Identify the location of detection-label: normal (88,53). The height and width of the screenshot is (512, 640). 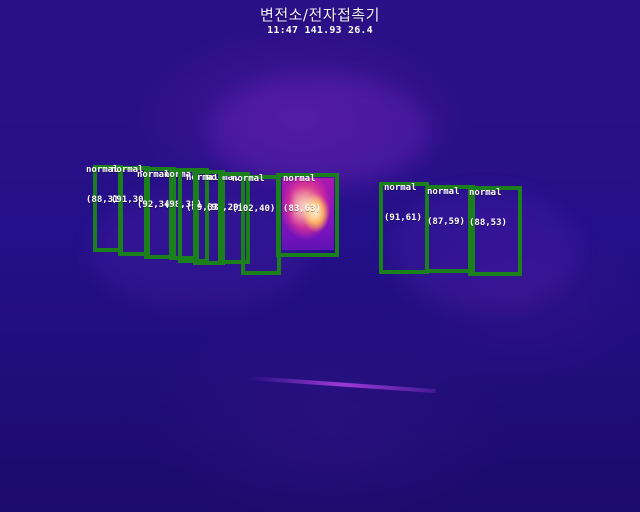
(488, 208).